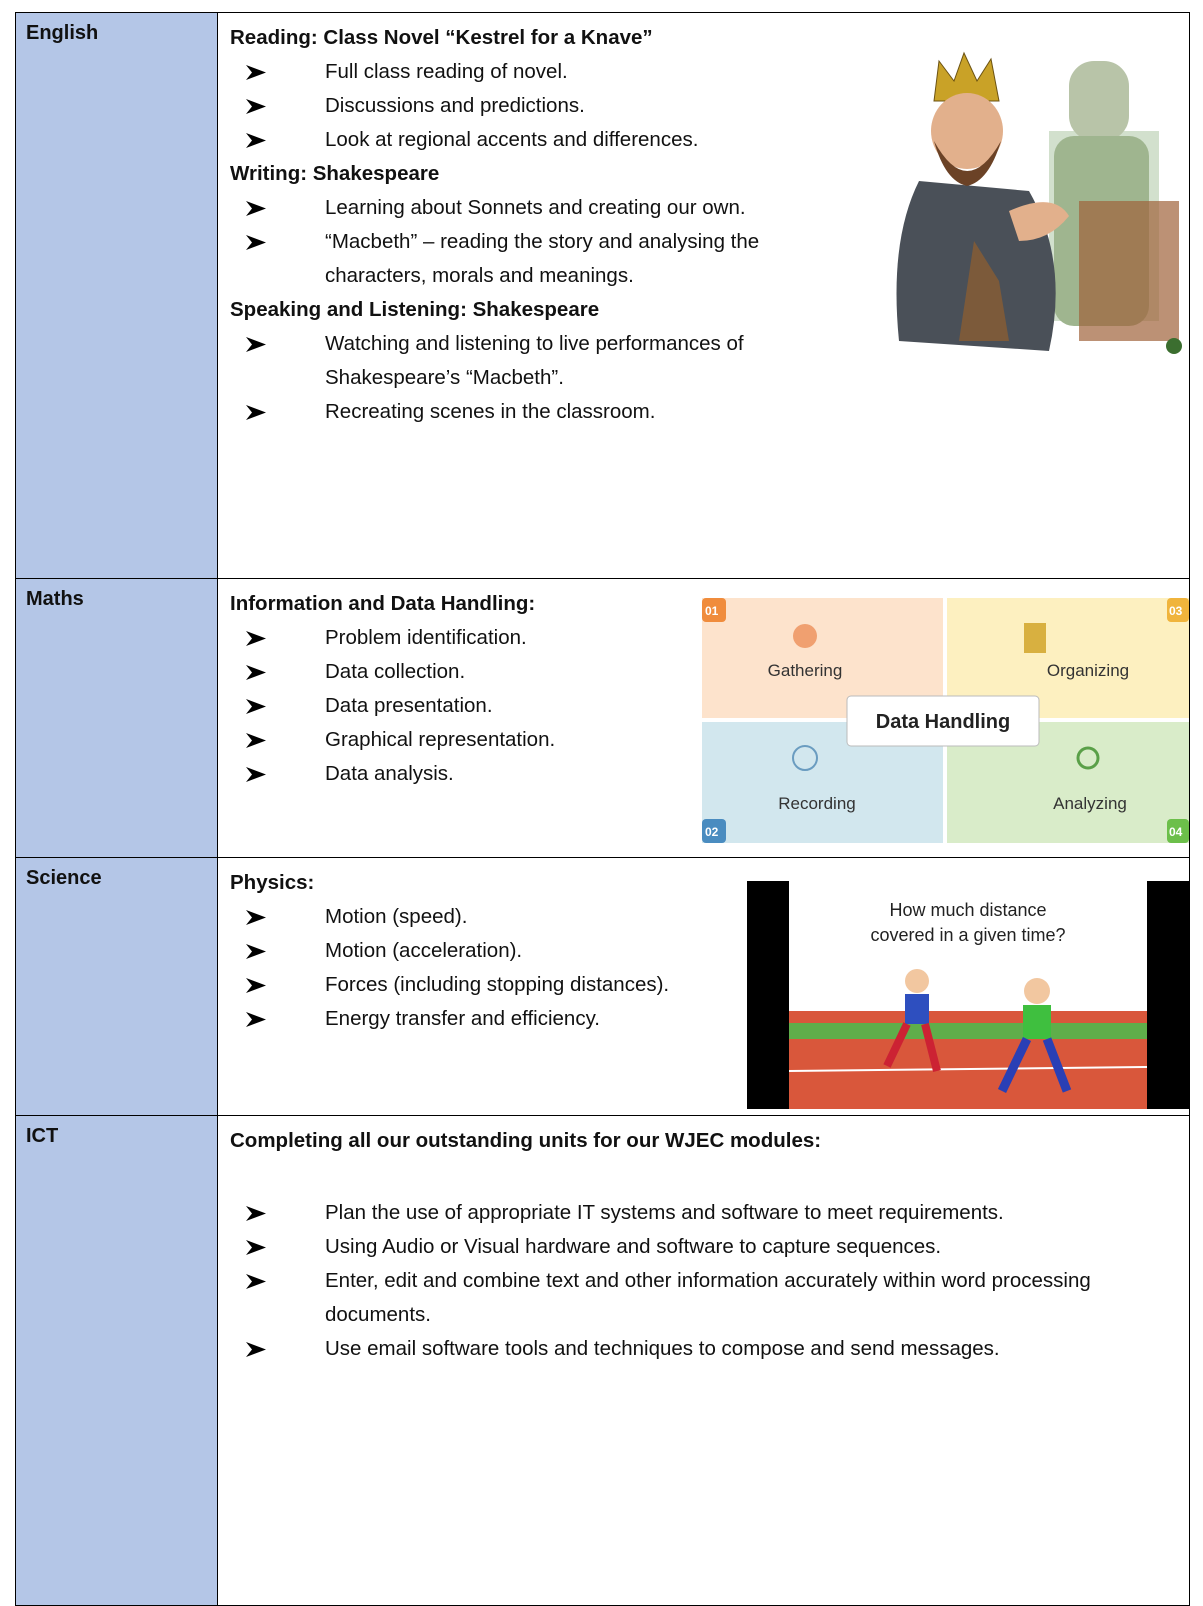 This screenshot has height=1606, width=1203. I want to click on image-caption: covered in a given time?, so click(967, 935).